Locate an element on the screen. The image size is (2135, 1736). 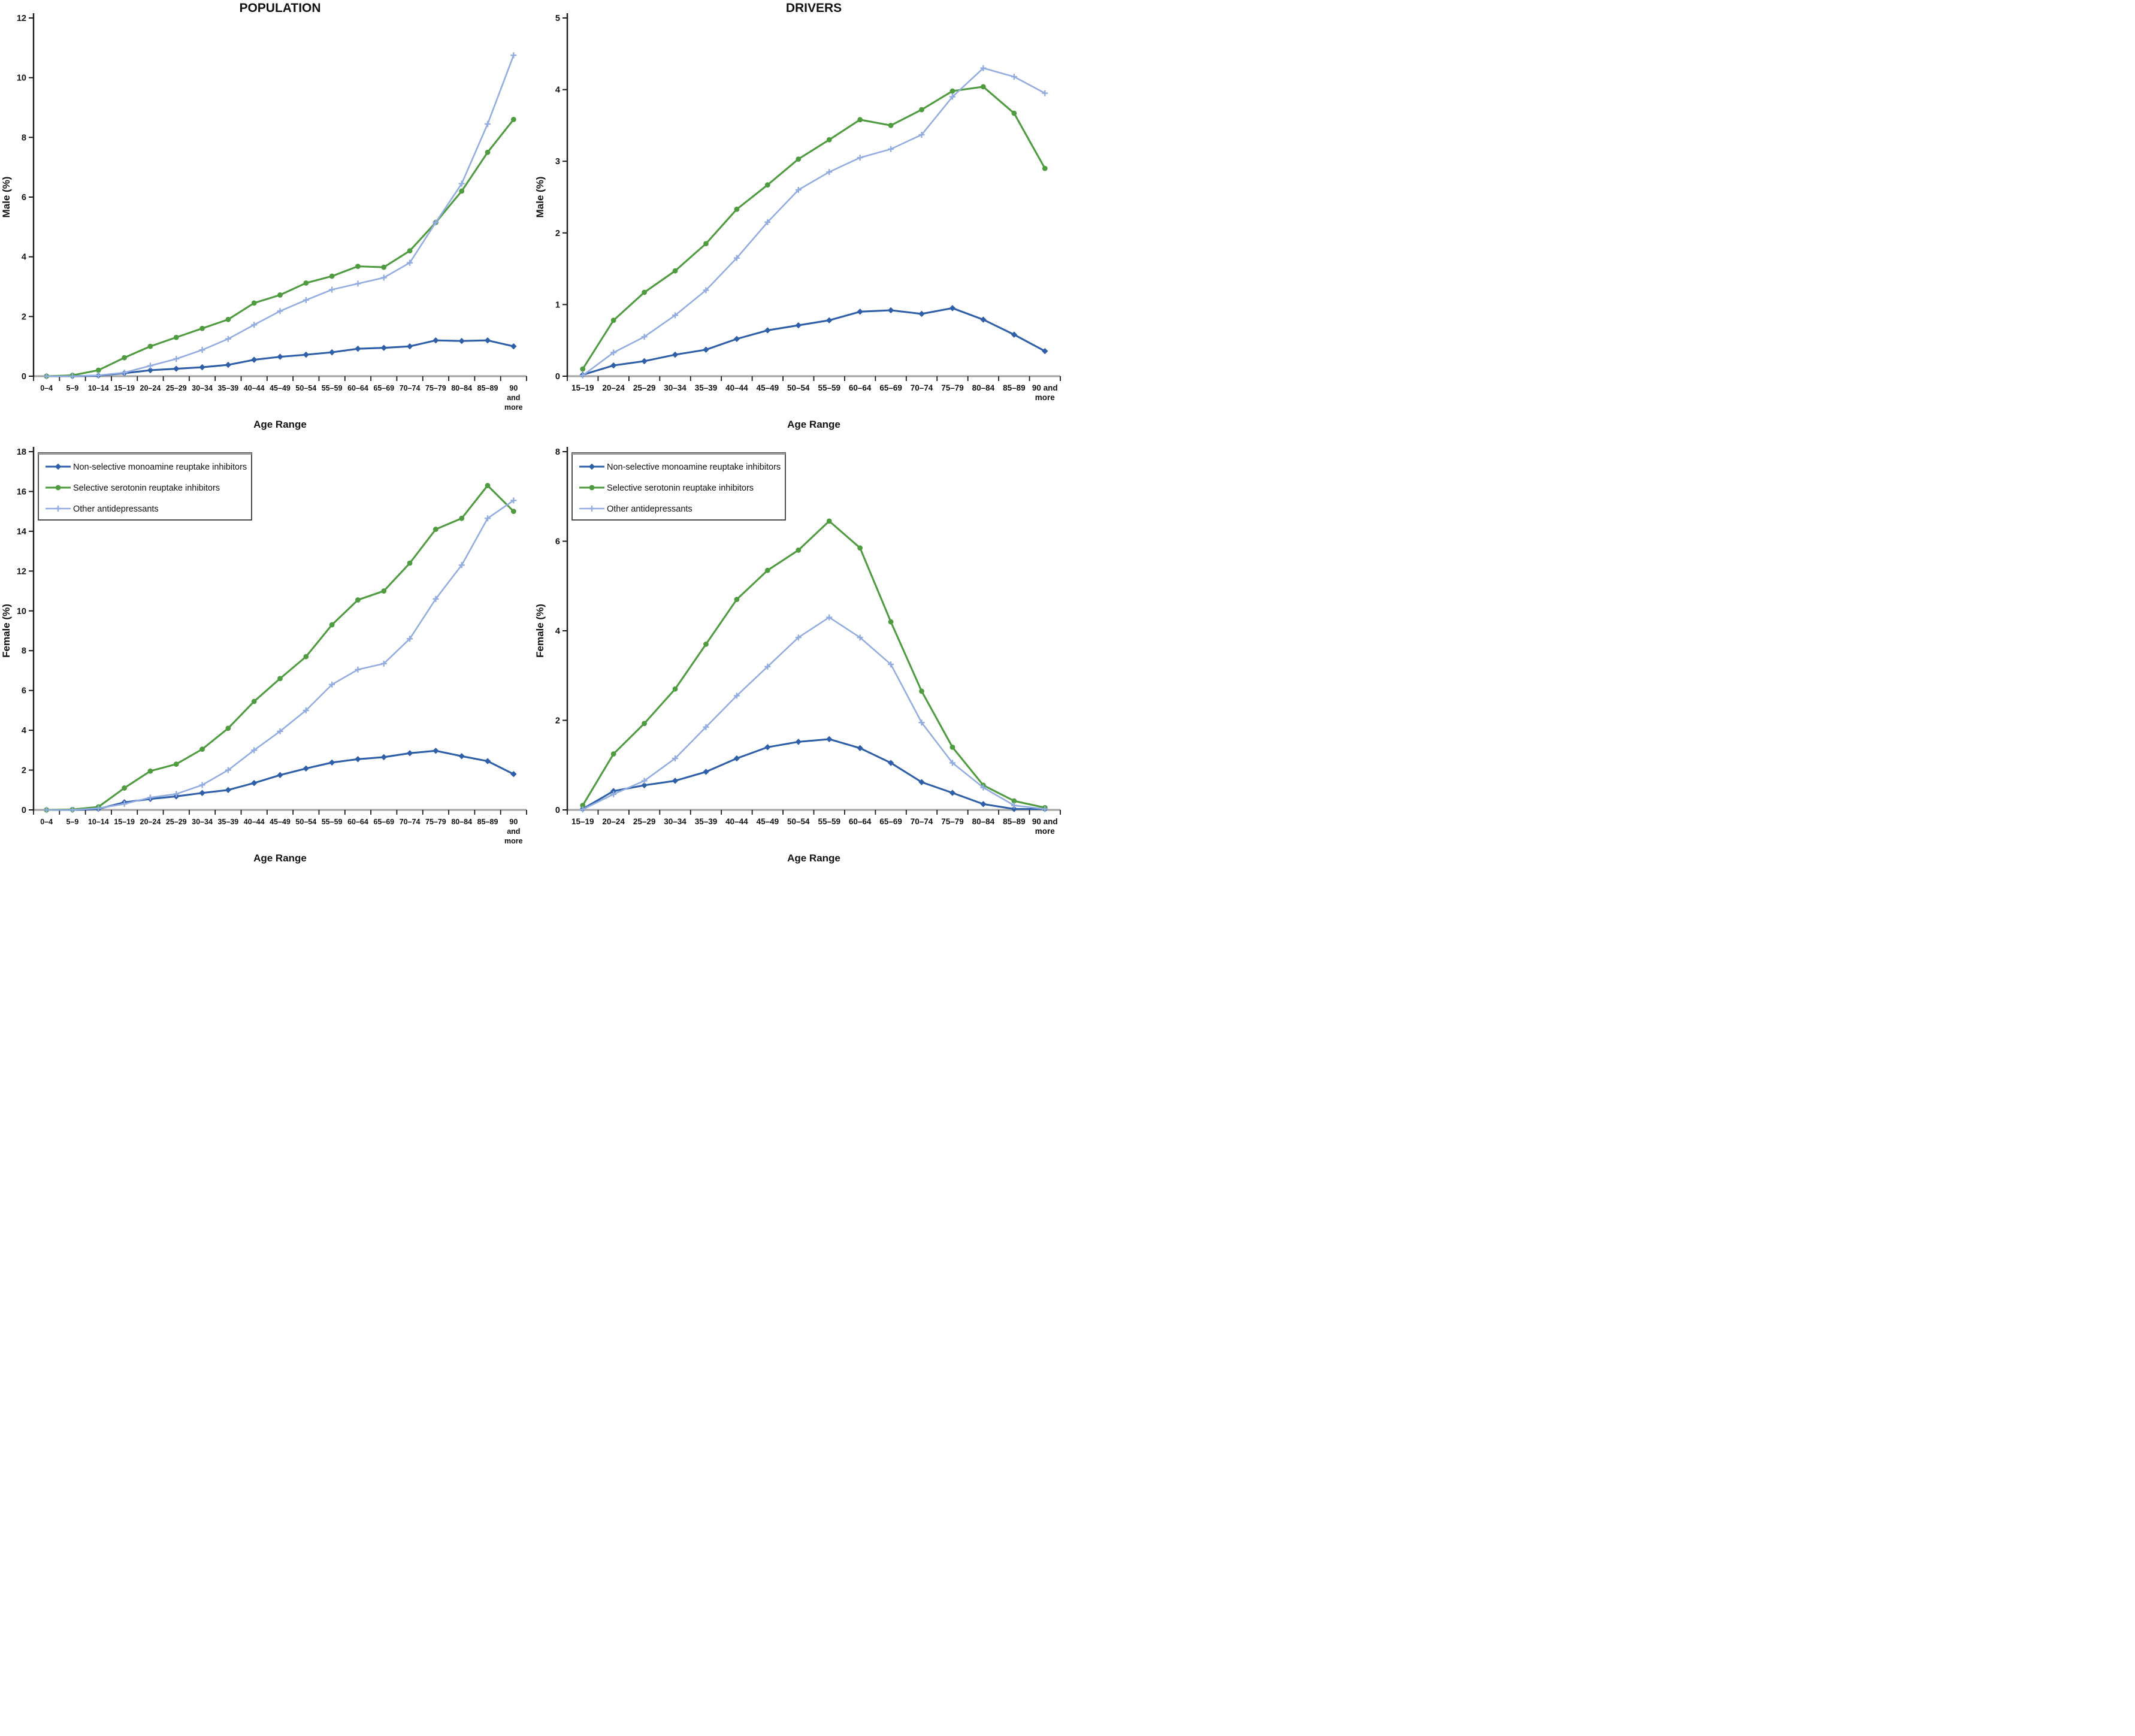
y-tick-label: 6 is located at coordinates (24, 197).